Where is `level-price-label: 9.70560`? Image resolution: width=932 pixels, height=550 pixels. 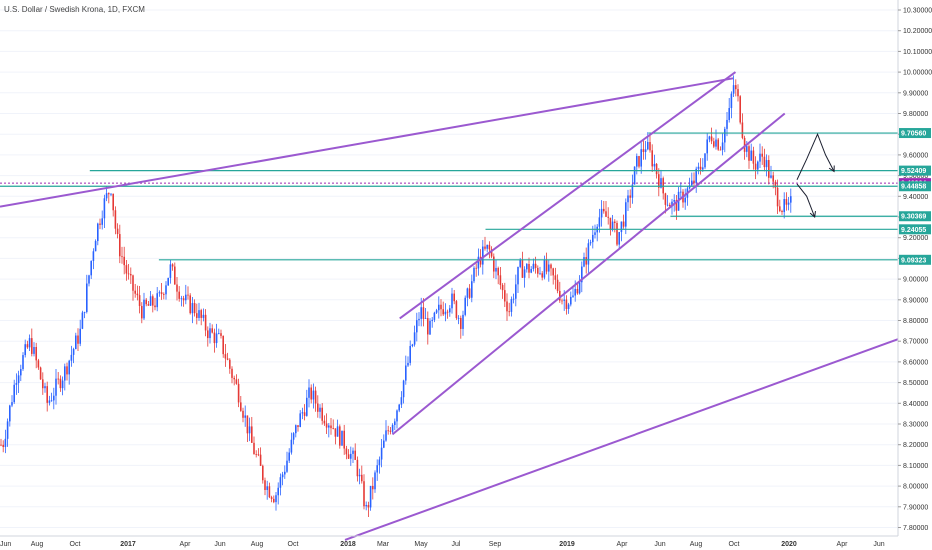 level-price-label: 9.70560 is located at coordinates (913, 134).